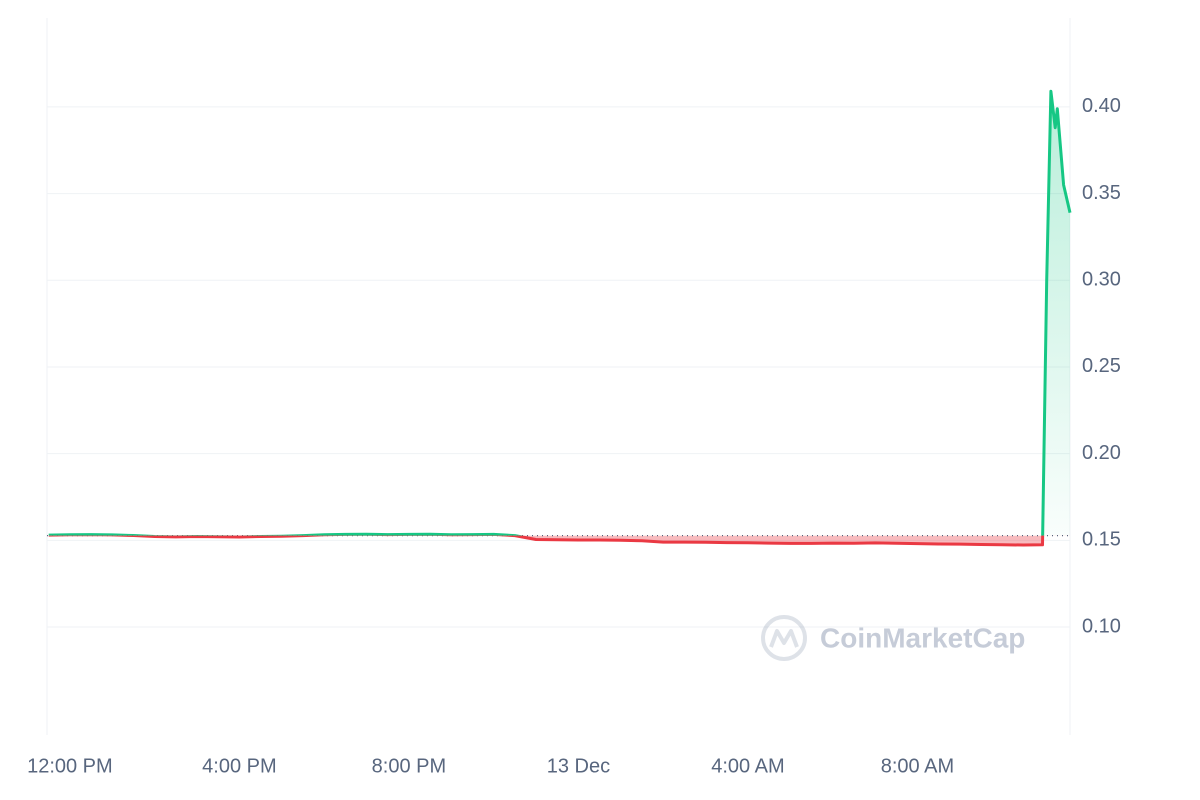 This screenshot has height=800, width=1200. Describe the element at coordinates (559, 540) in the screenshot. I see `area-down` at that location.